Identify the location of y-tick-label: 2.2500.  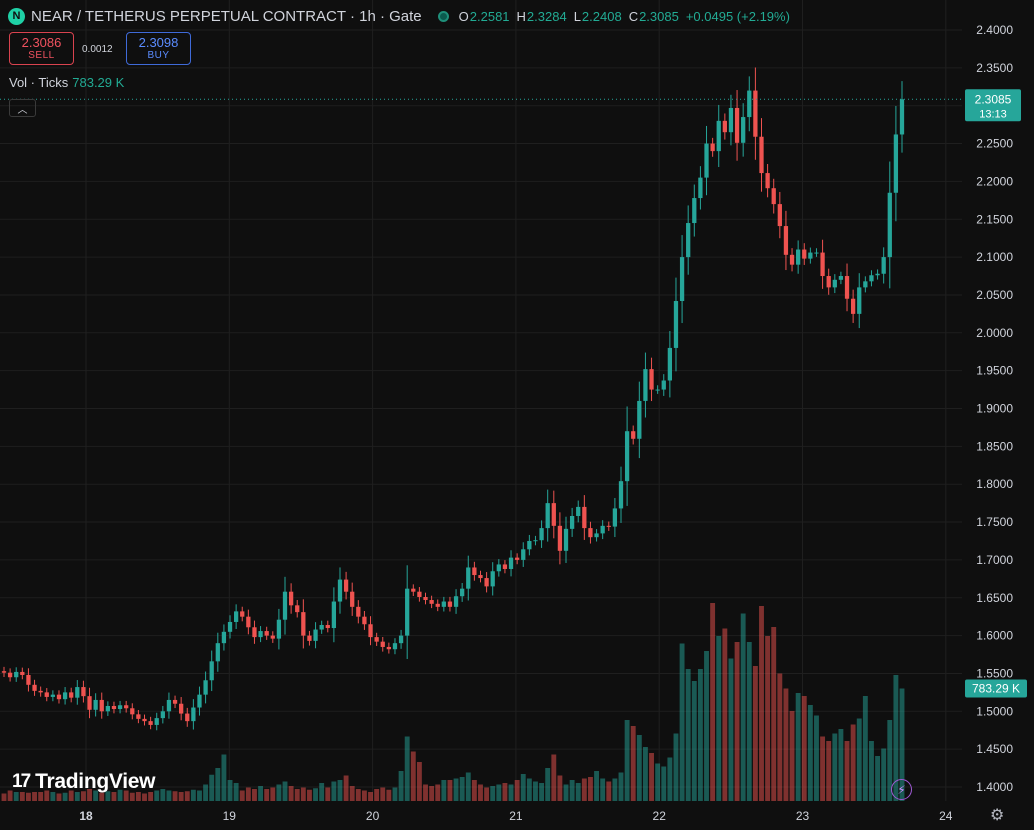
(994, 144).